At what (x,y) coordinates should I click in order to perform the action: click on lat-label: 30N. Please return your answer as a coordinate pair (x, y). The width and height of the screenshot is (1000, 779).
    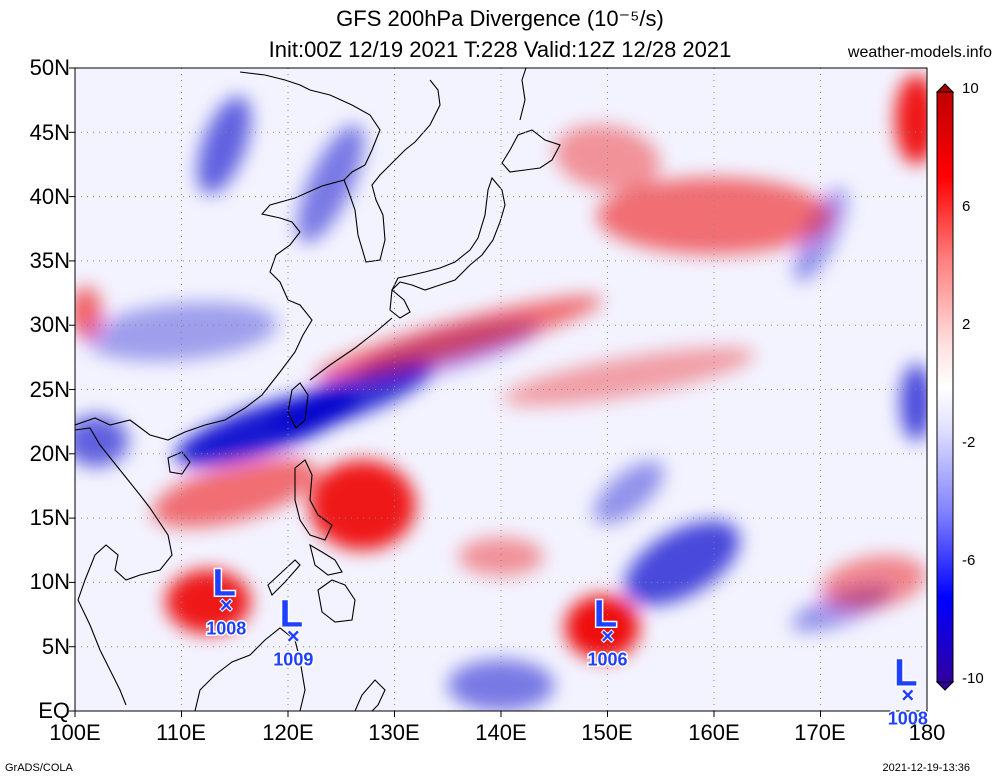
    Looking at the image, I should click on (49, 324).